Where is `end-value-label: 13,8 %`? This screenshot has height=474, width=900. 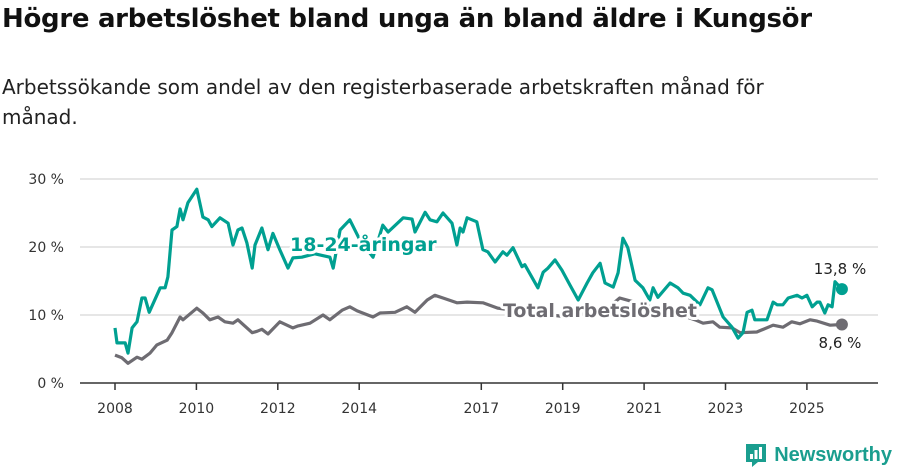
end-value-label: 13,8 % is located at coordinates (840, 269).